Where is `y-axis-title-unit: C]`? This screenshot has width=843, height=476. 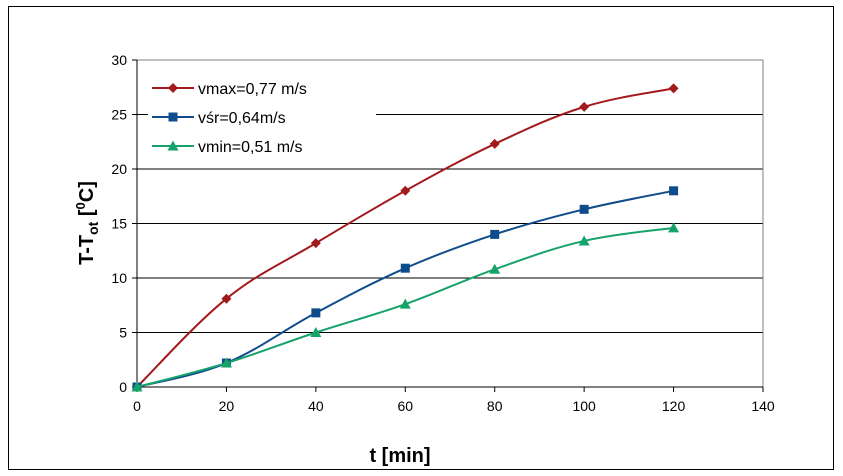
y-axis-title-unit: C] is located at coordinates (87, 191).